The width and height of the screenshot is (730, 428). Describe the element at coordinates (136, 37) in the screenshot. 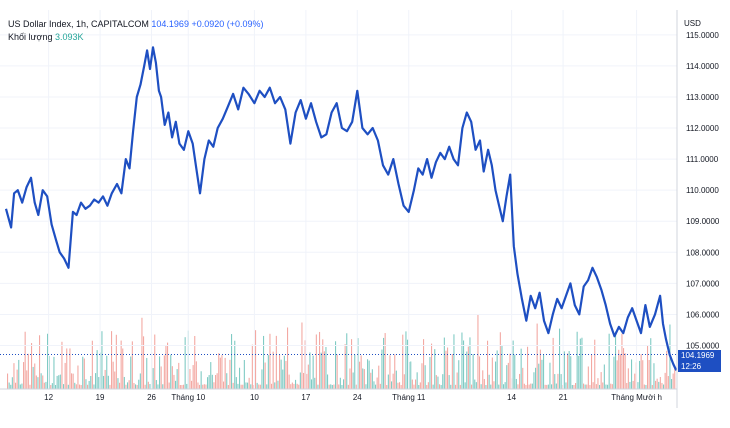

I see `legend-volume-row: Khối lượng 3.093K` at that location.